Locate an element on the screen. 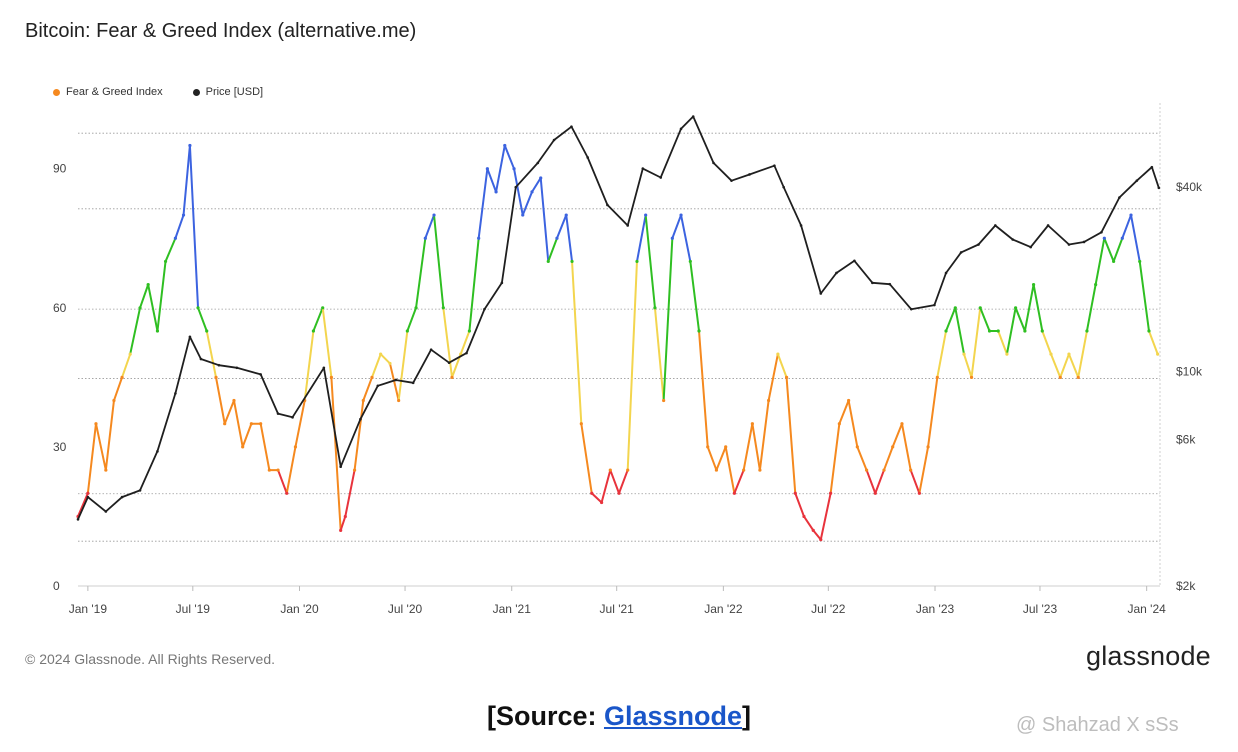 The image size is (1238, 752). legend-item-price: Price [USD] is located at coordinates (228, 92).